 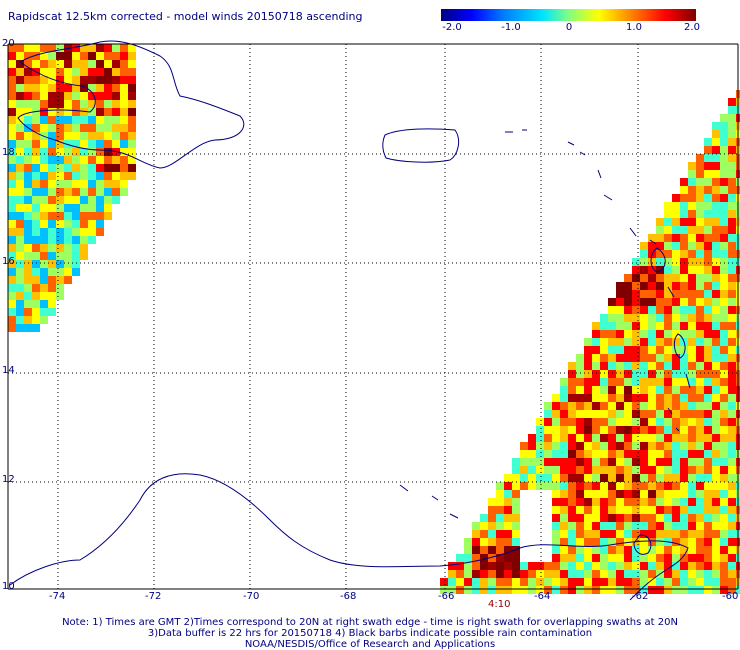 I want to click on colorbar, so click(x=568, y=15).